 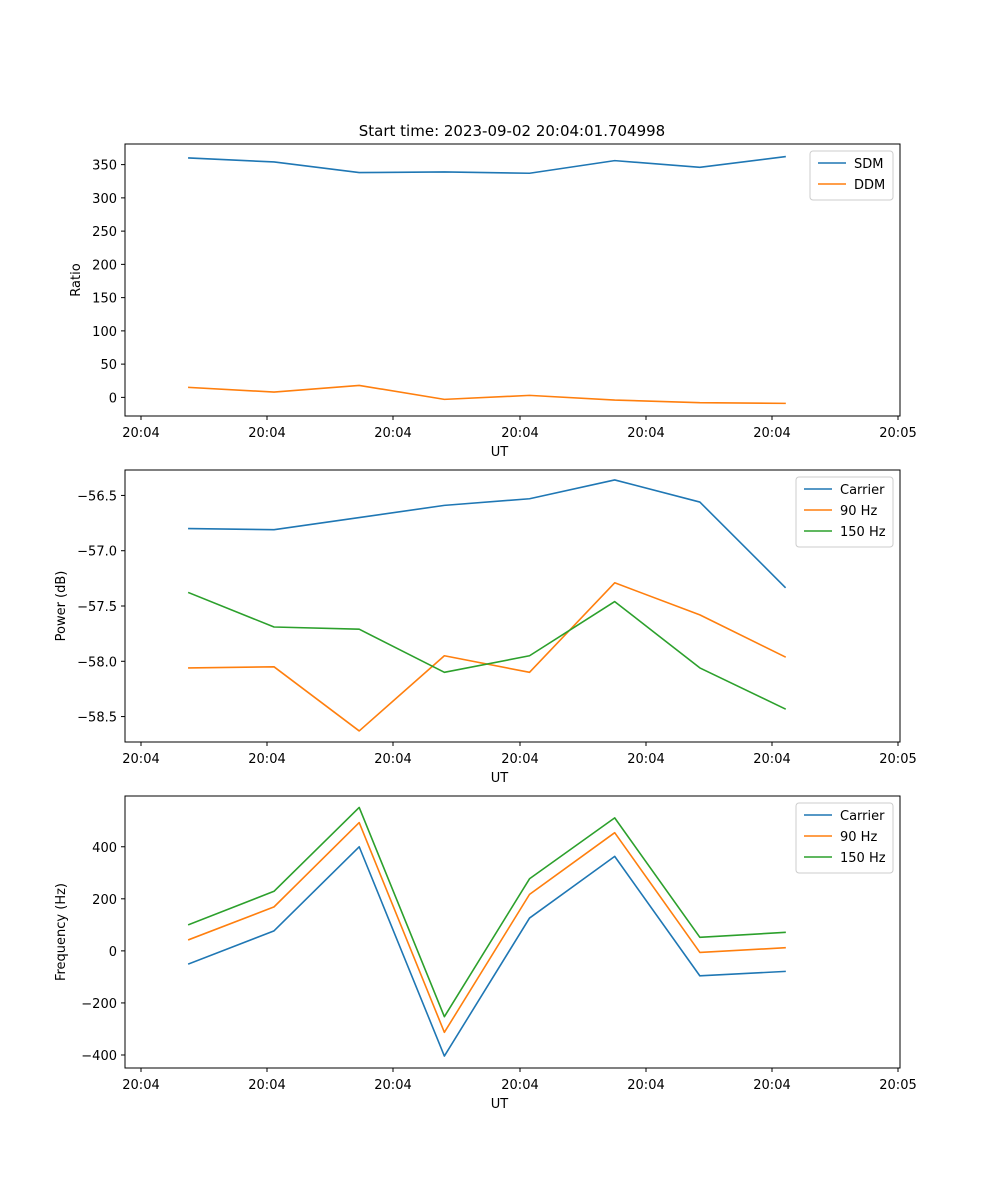 I want to click on y-tick-label: 100, so click(x=104, y=332).